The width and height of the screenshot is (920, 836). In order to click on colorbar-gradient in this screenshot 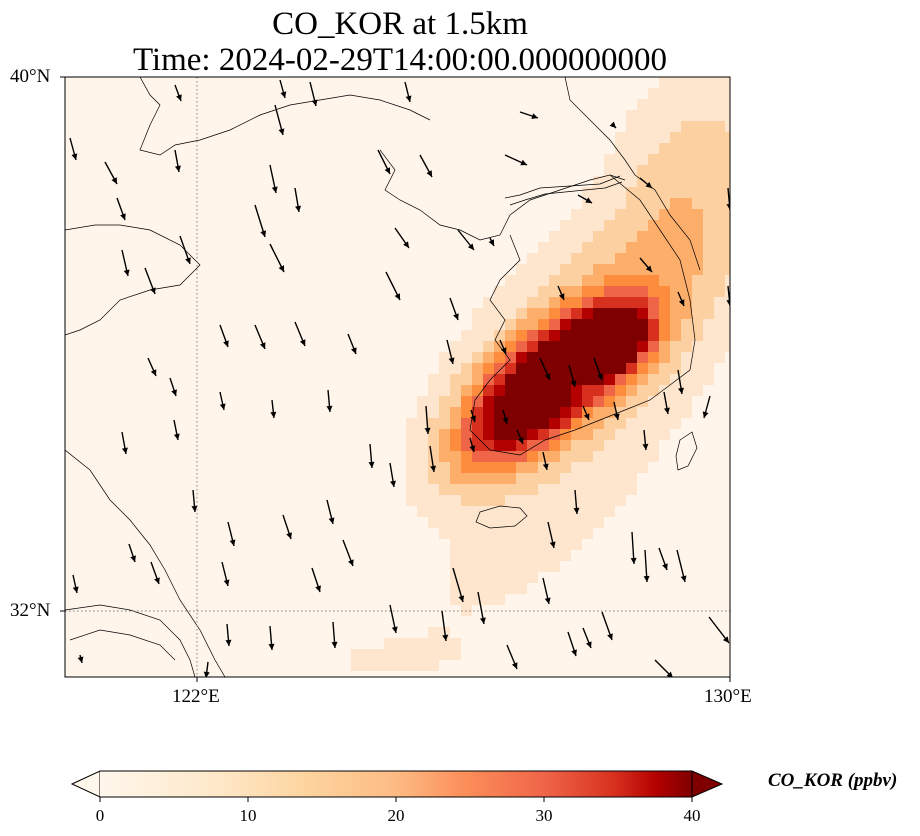, I will do `click(396, 784)`.